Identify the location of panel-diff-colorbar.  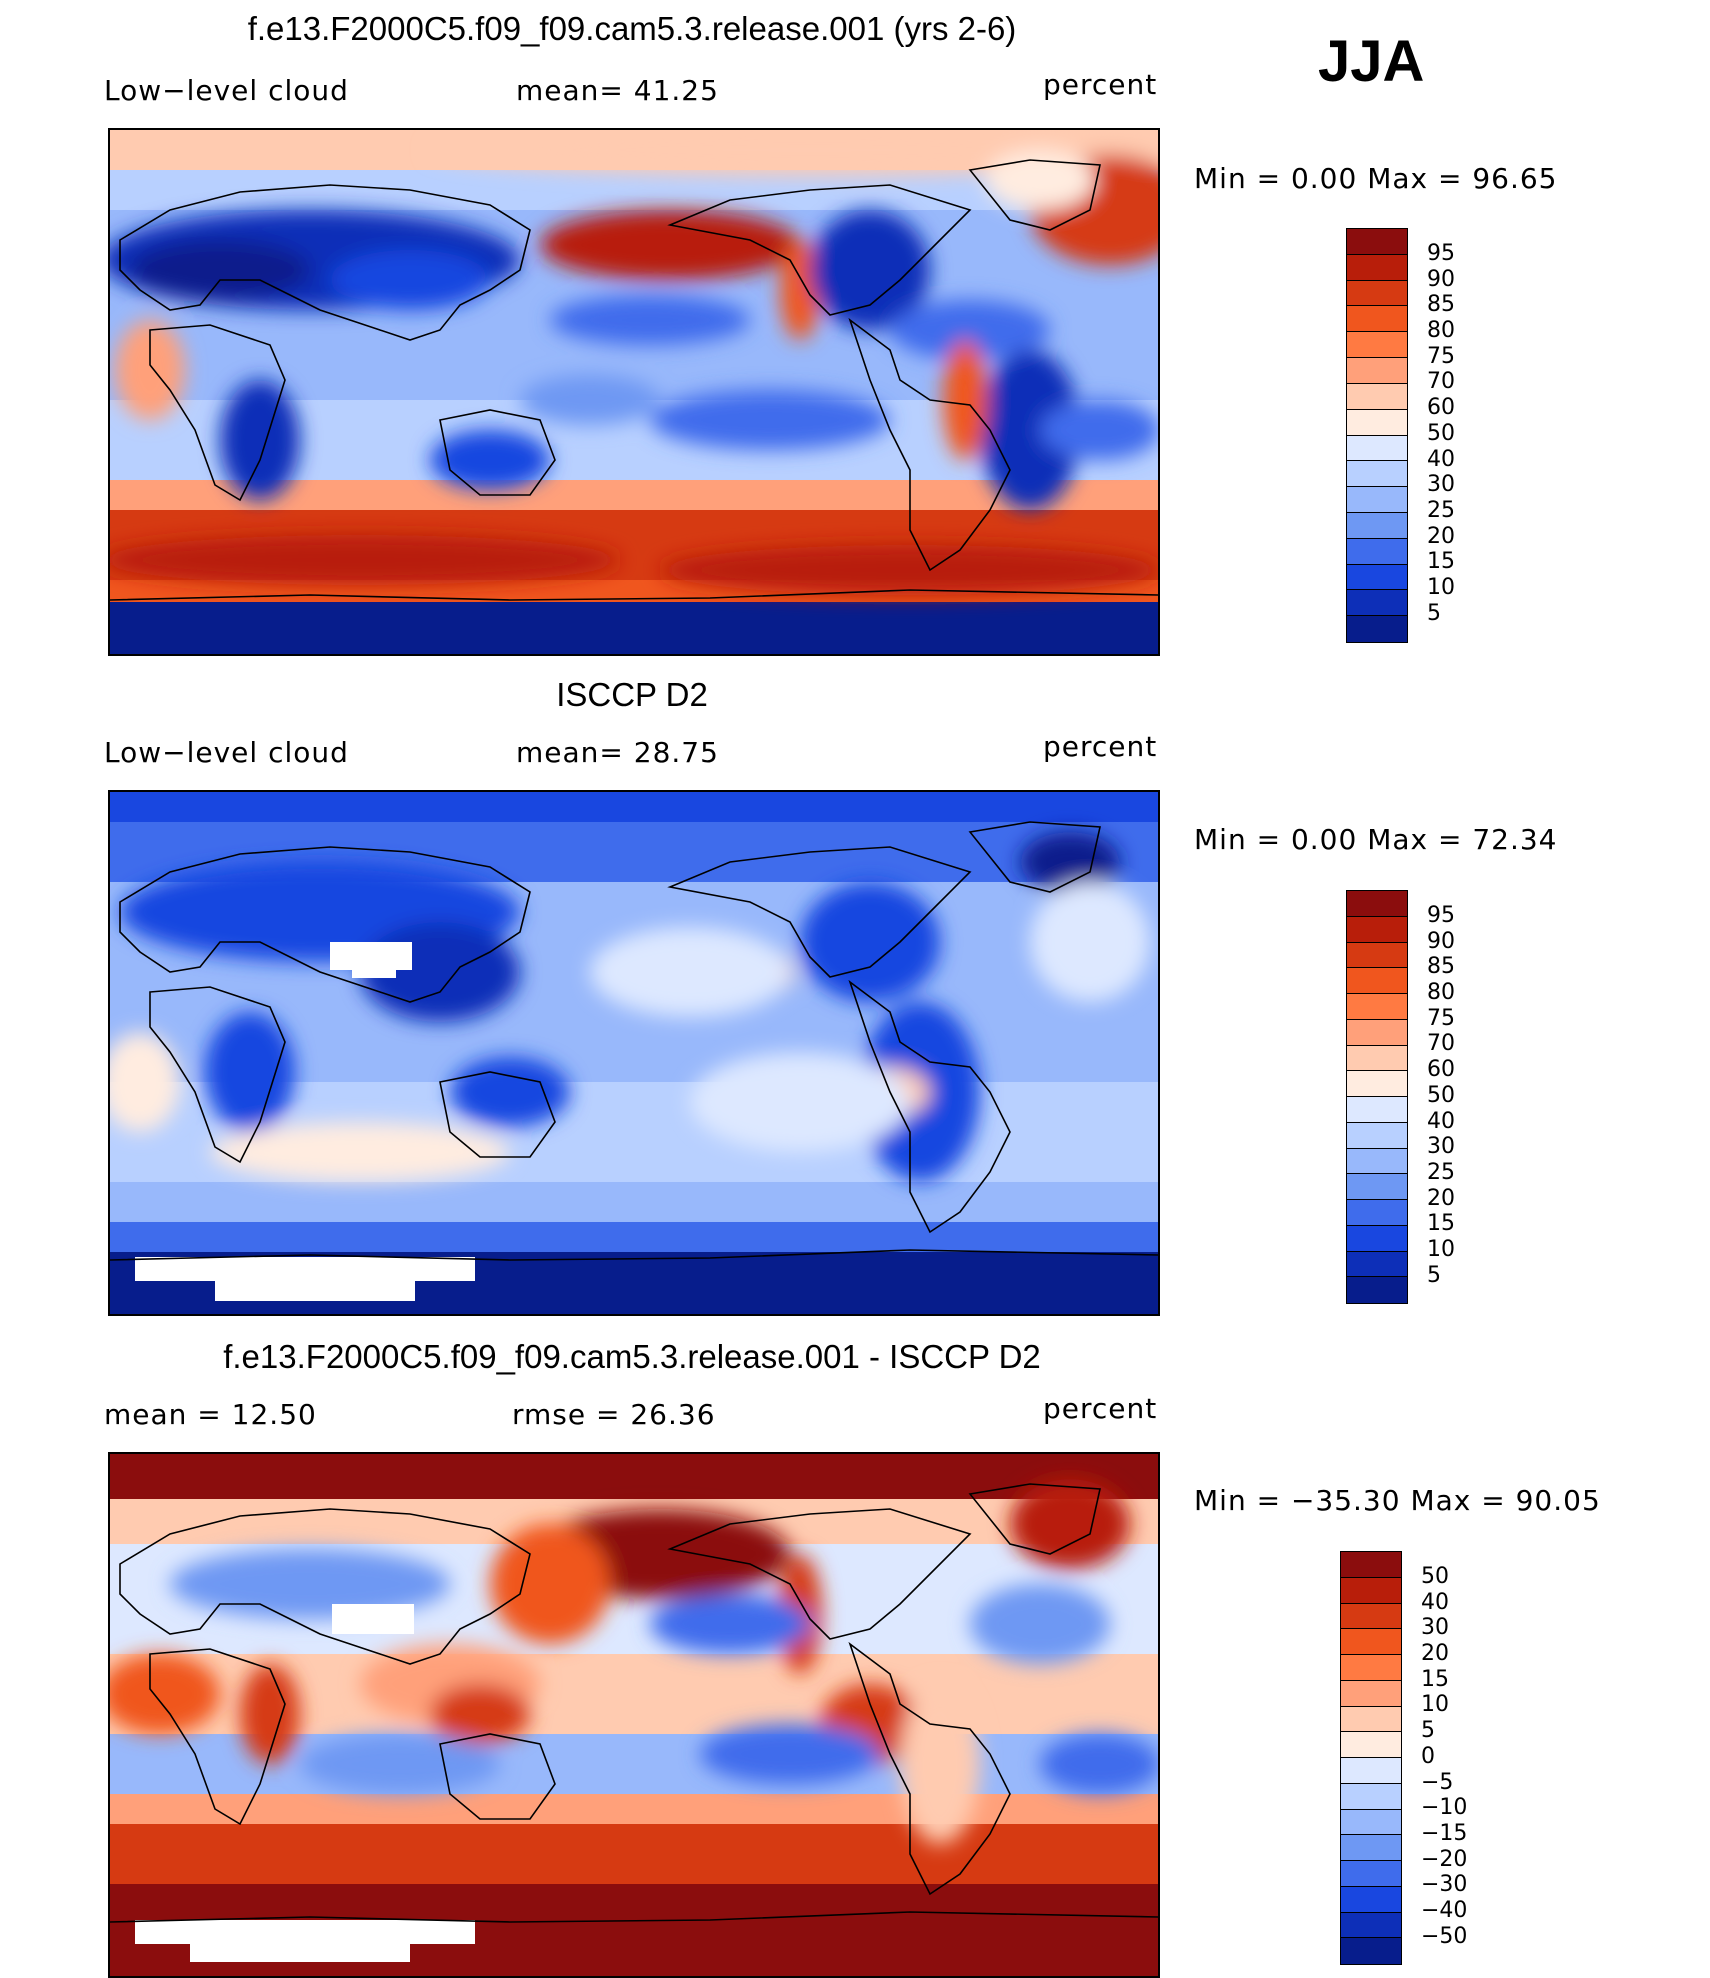
(1371, 1758).